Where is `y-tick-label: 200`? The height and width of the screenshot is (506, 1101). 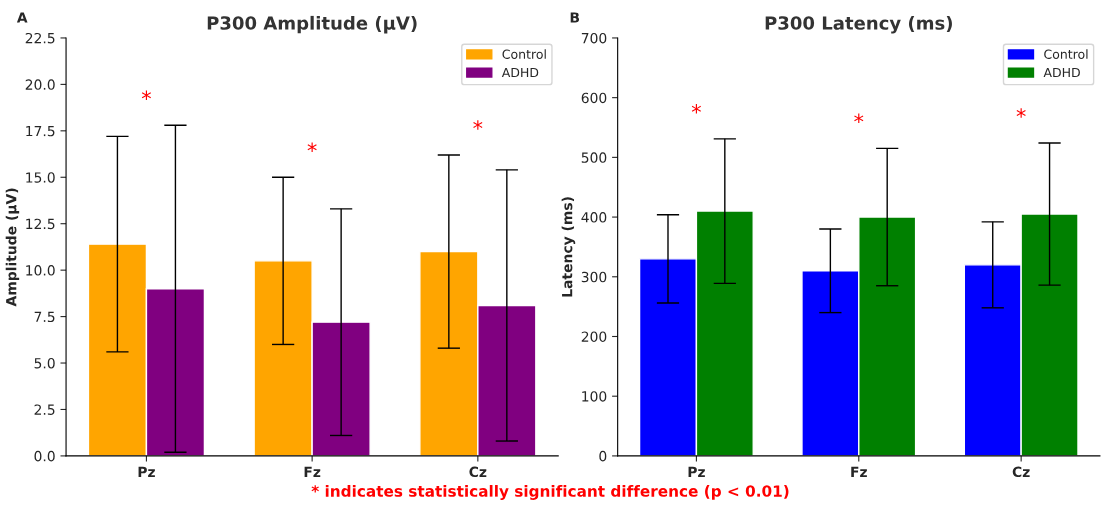 y-tick-label: 200 is located at coordinates (594, 336).